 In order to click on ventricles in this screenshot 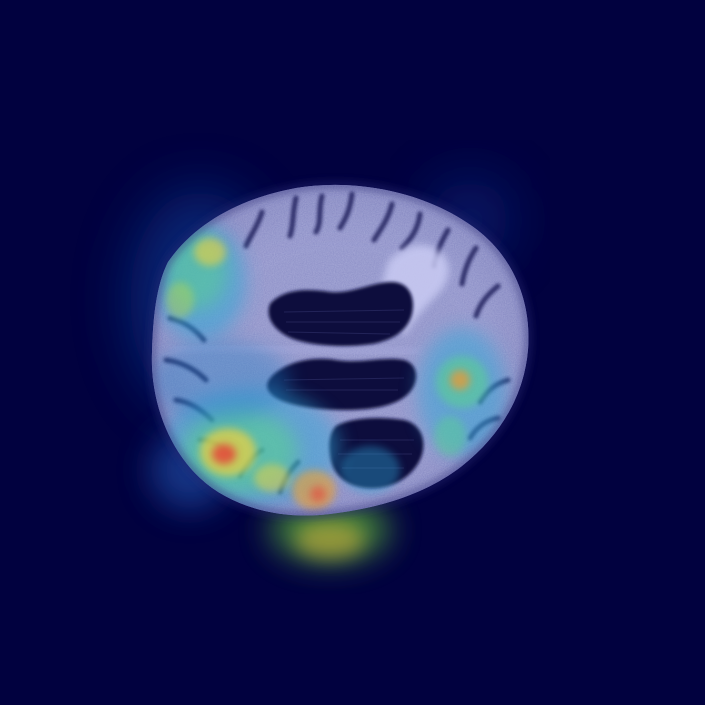, I will do `click(345, 385)`.